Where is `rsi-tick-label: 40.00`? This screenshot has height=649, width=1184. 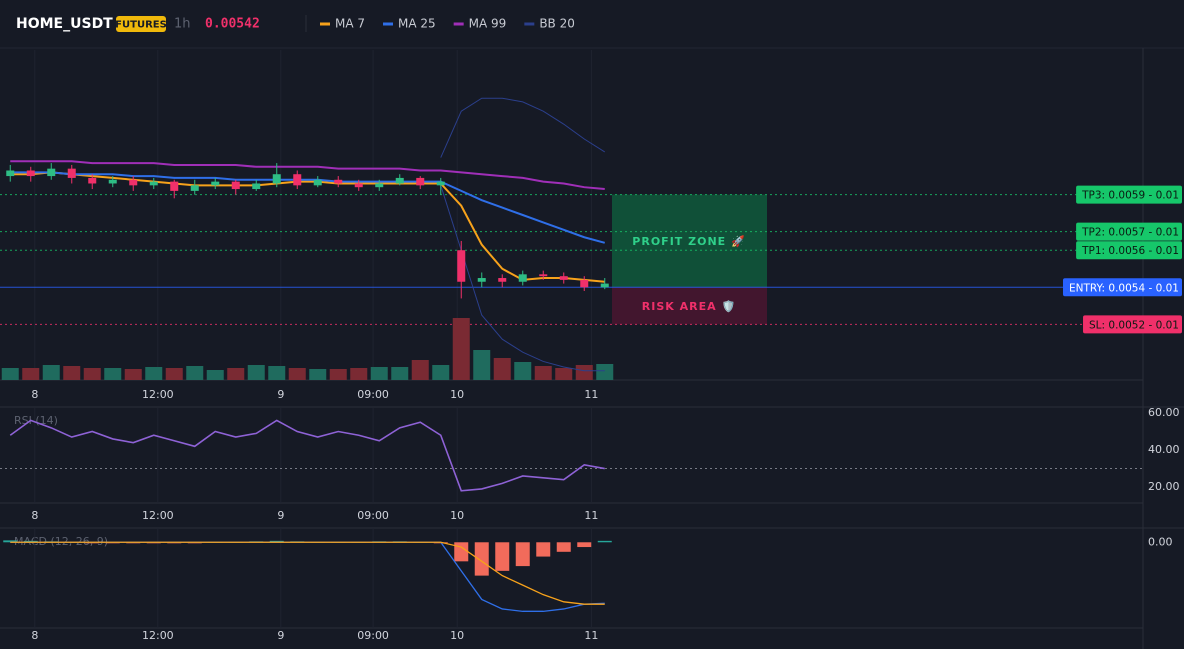 rsi-tick-label: 40.00 is located at coordinates (1164, 449).